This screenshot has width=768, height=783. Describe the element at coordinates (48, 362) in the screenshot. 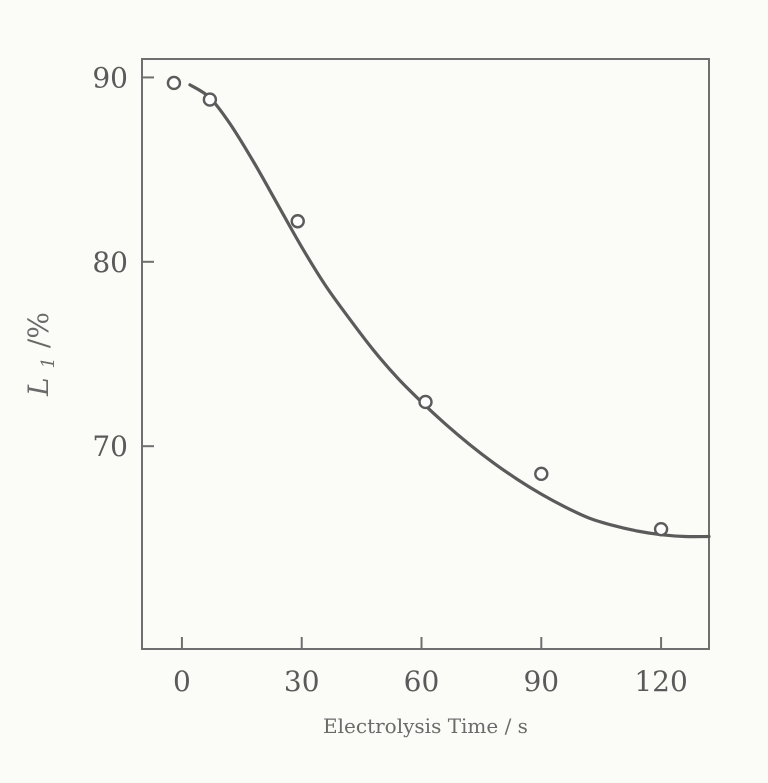

I see `y-axis-title-subscript: 1` at that location.